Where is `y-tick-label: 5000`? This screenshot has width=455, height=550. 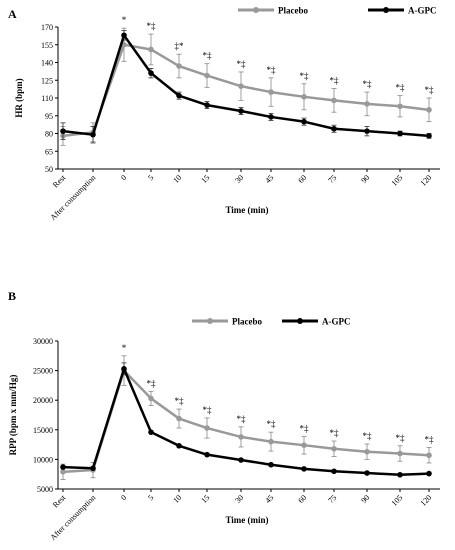 y-tick-label: 5000 is located at coordinates (45, 489).